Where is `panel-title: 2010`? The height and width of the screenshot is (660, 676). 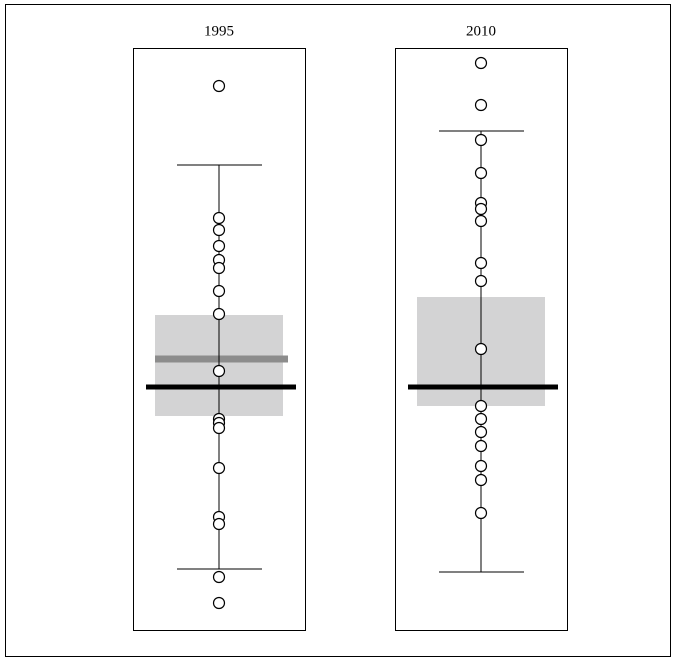 panel-title: 2010 is located at coordinates (481, 31).